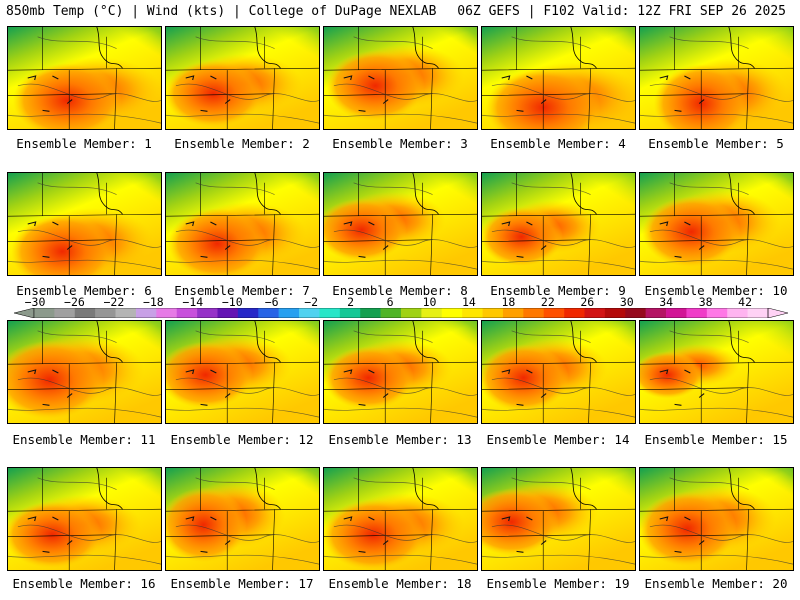 The height and width of the screenshot is (600, 800). Describe the element at coordinates (508, 302) in the screenshot. I see `colorbar-tick-label: 18` at that location.